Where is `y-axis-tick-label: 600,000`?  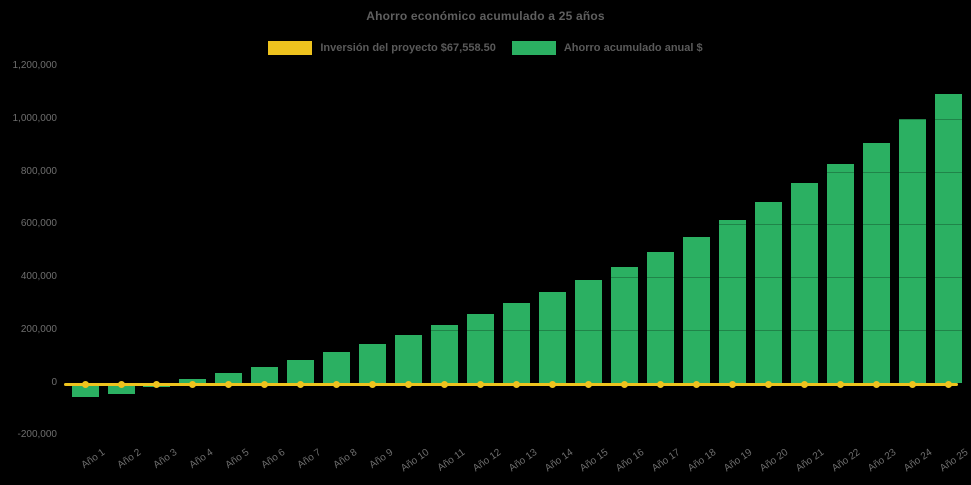
y-axis-tick-label: 600,000 is located at coordinates (38, 224).